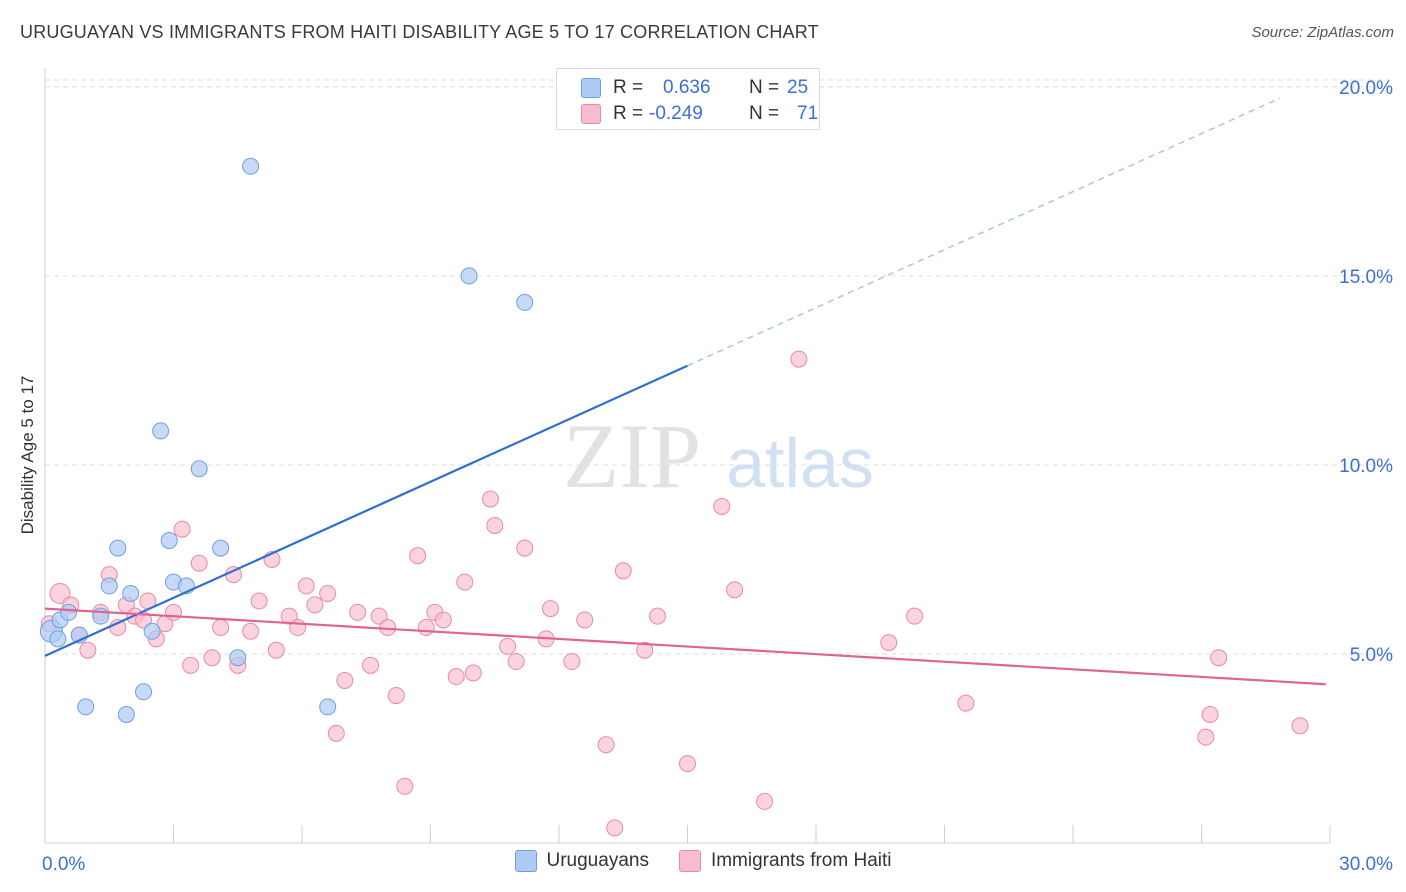 This screenshot has height=892, width=1406. I want to click on y-tick-label: 5.0%, so click(1371, 655).